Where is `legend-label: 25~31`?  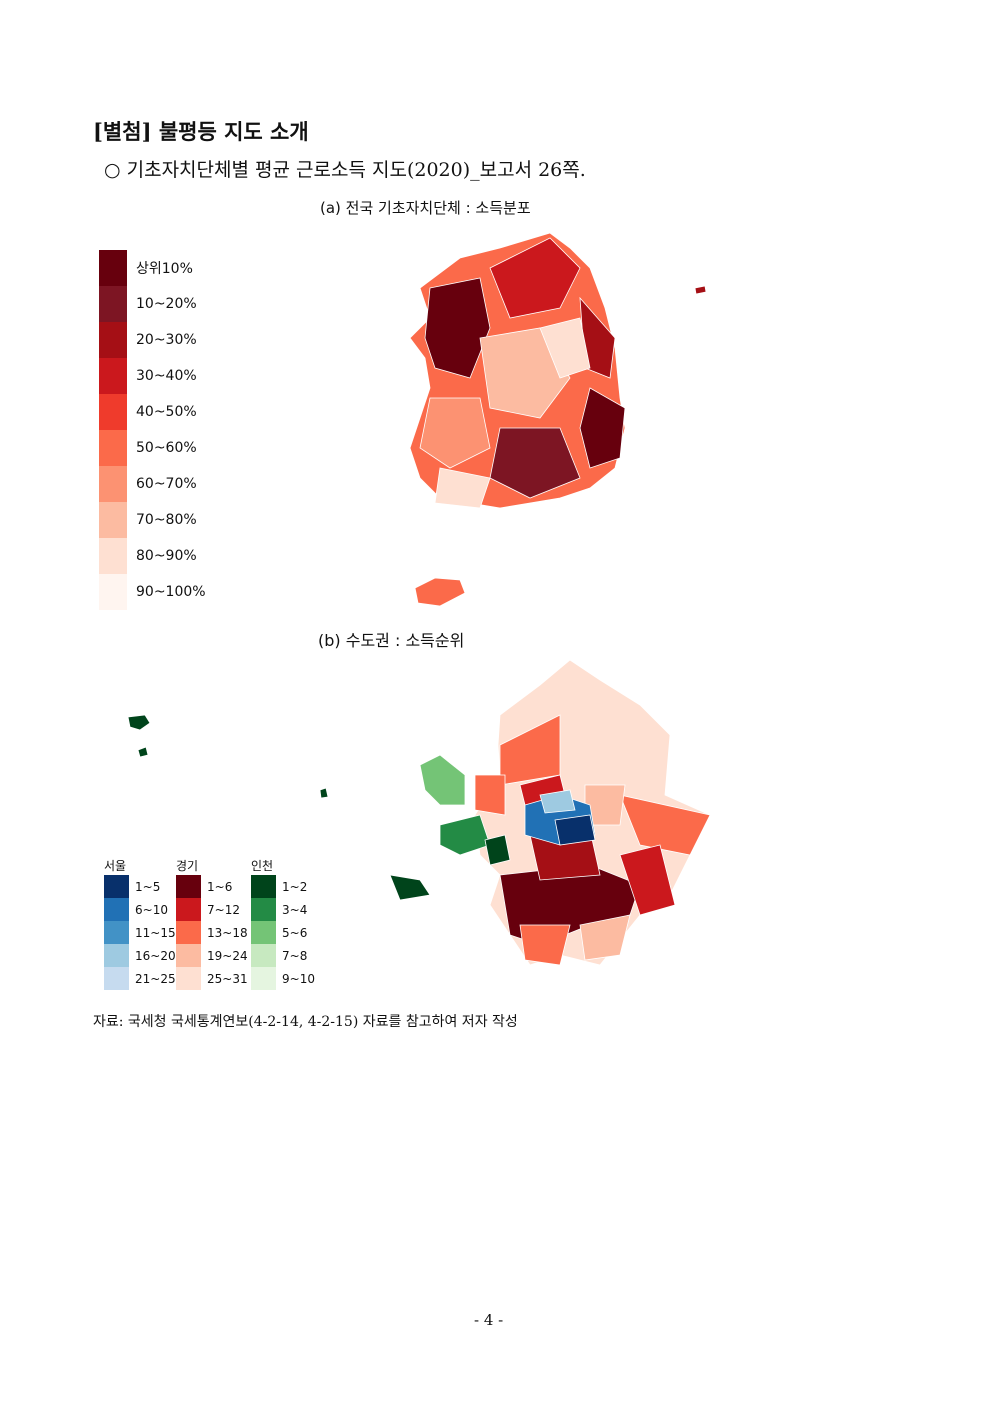 legend-label: 25~31 is located at coordinates (227, 978).